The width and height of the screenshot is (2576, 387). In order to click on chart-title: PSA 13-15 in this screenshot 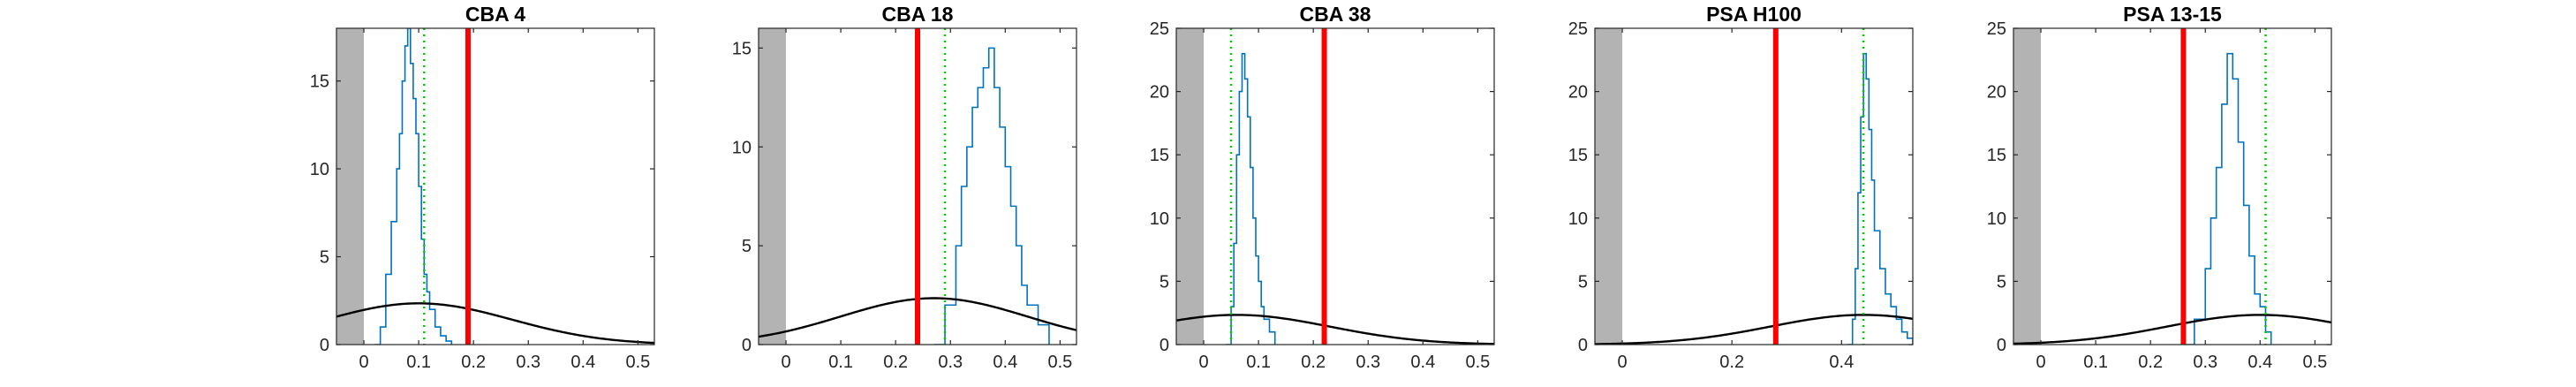, I will do `click(2172, 14)`.